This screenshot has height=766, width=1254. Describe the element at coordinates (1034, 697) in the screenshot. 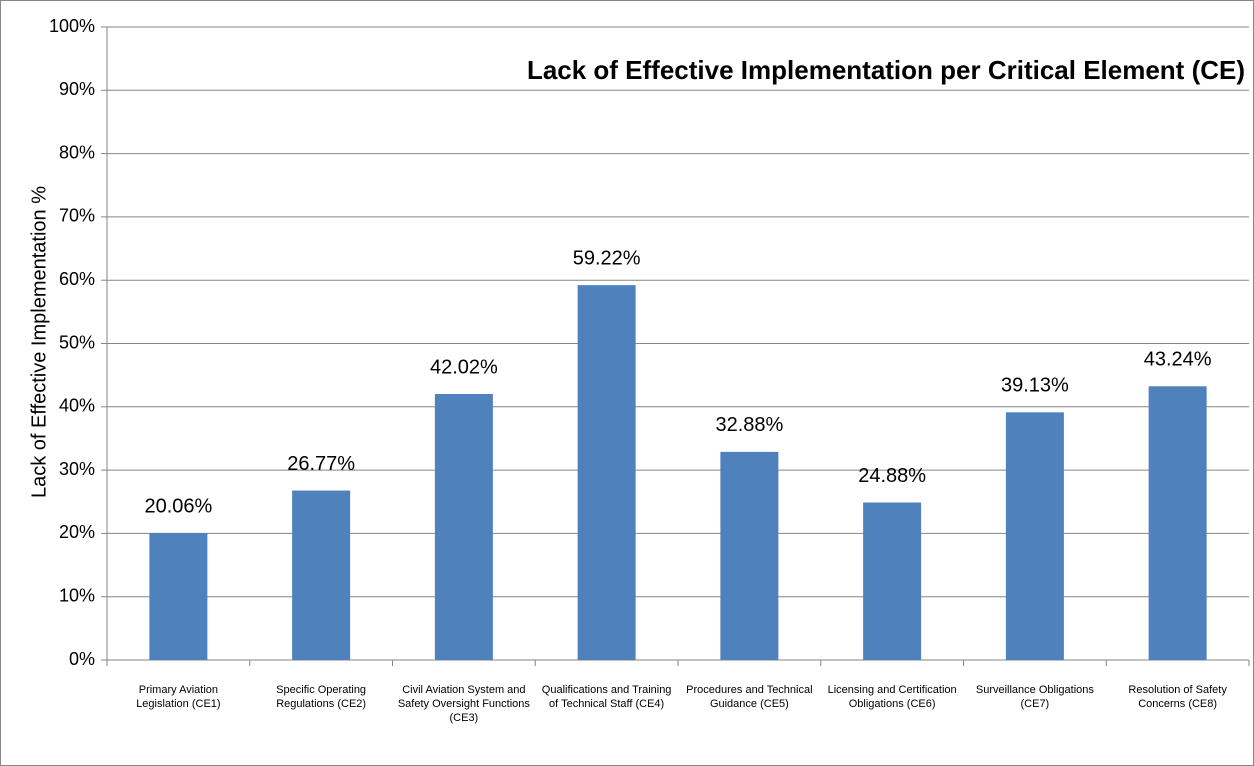

I see `x-tick-label: Surveillance Obligations (CE7)` at that location.